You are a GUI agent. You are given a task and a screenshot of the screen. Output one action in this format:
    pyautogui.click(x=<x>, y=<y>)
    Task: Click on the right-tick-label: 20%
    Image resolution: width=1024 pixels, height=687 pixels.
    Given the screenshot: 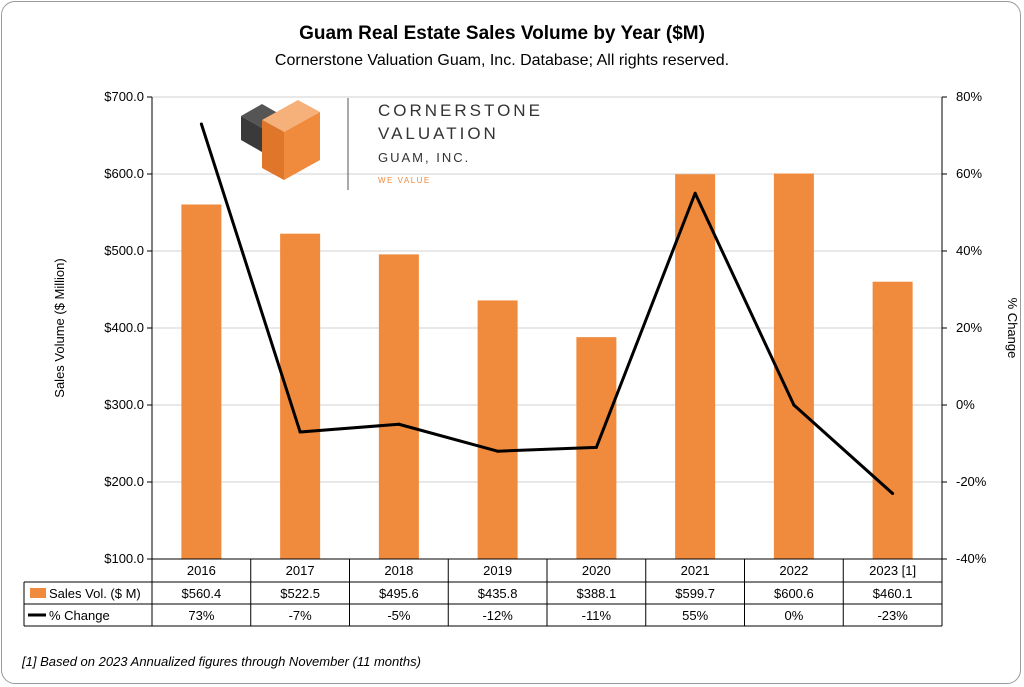 What is the action you would take?
    pyautogui.click(x=969, y=327)
    